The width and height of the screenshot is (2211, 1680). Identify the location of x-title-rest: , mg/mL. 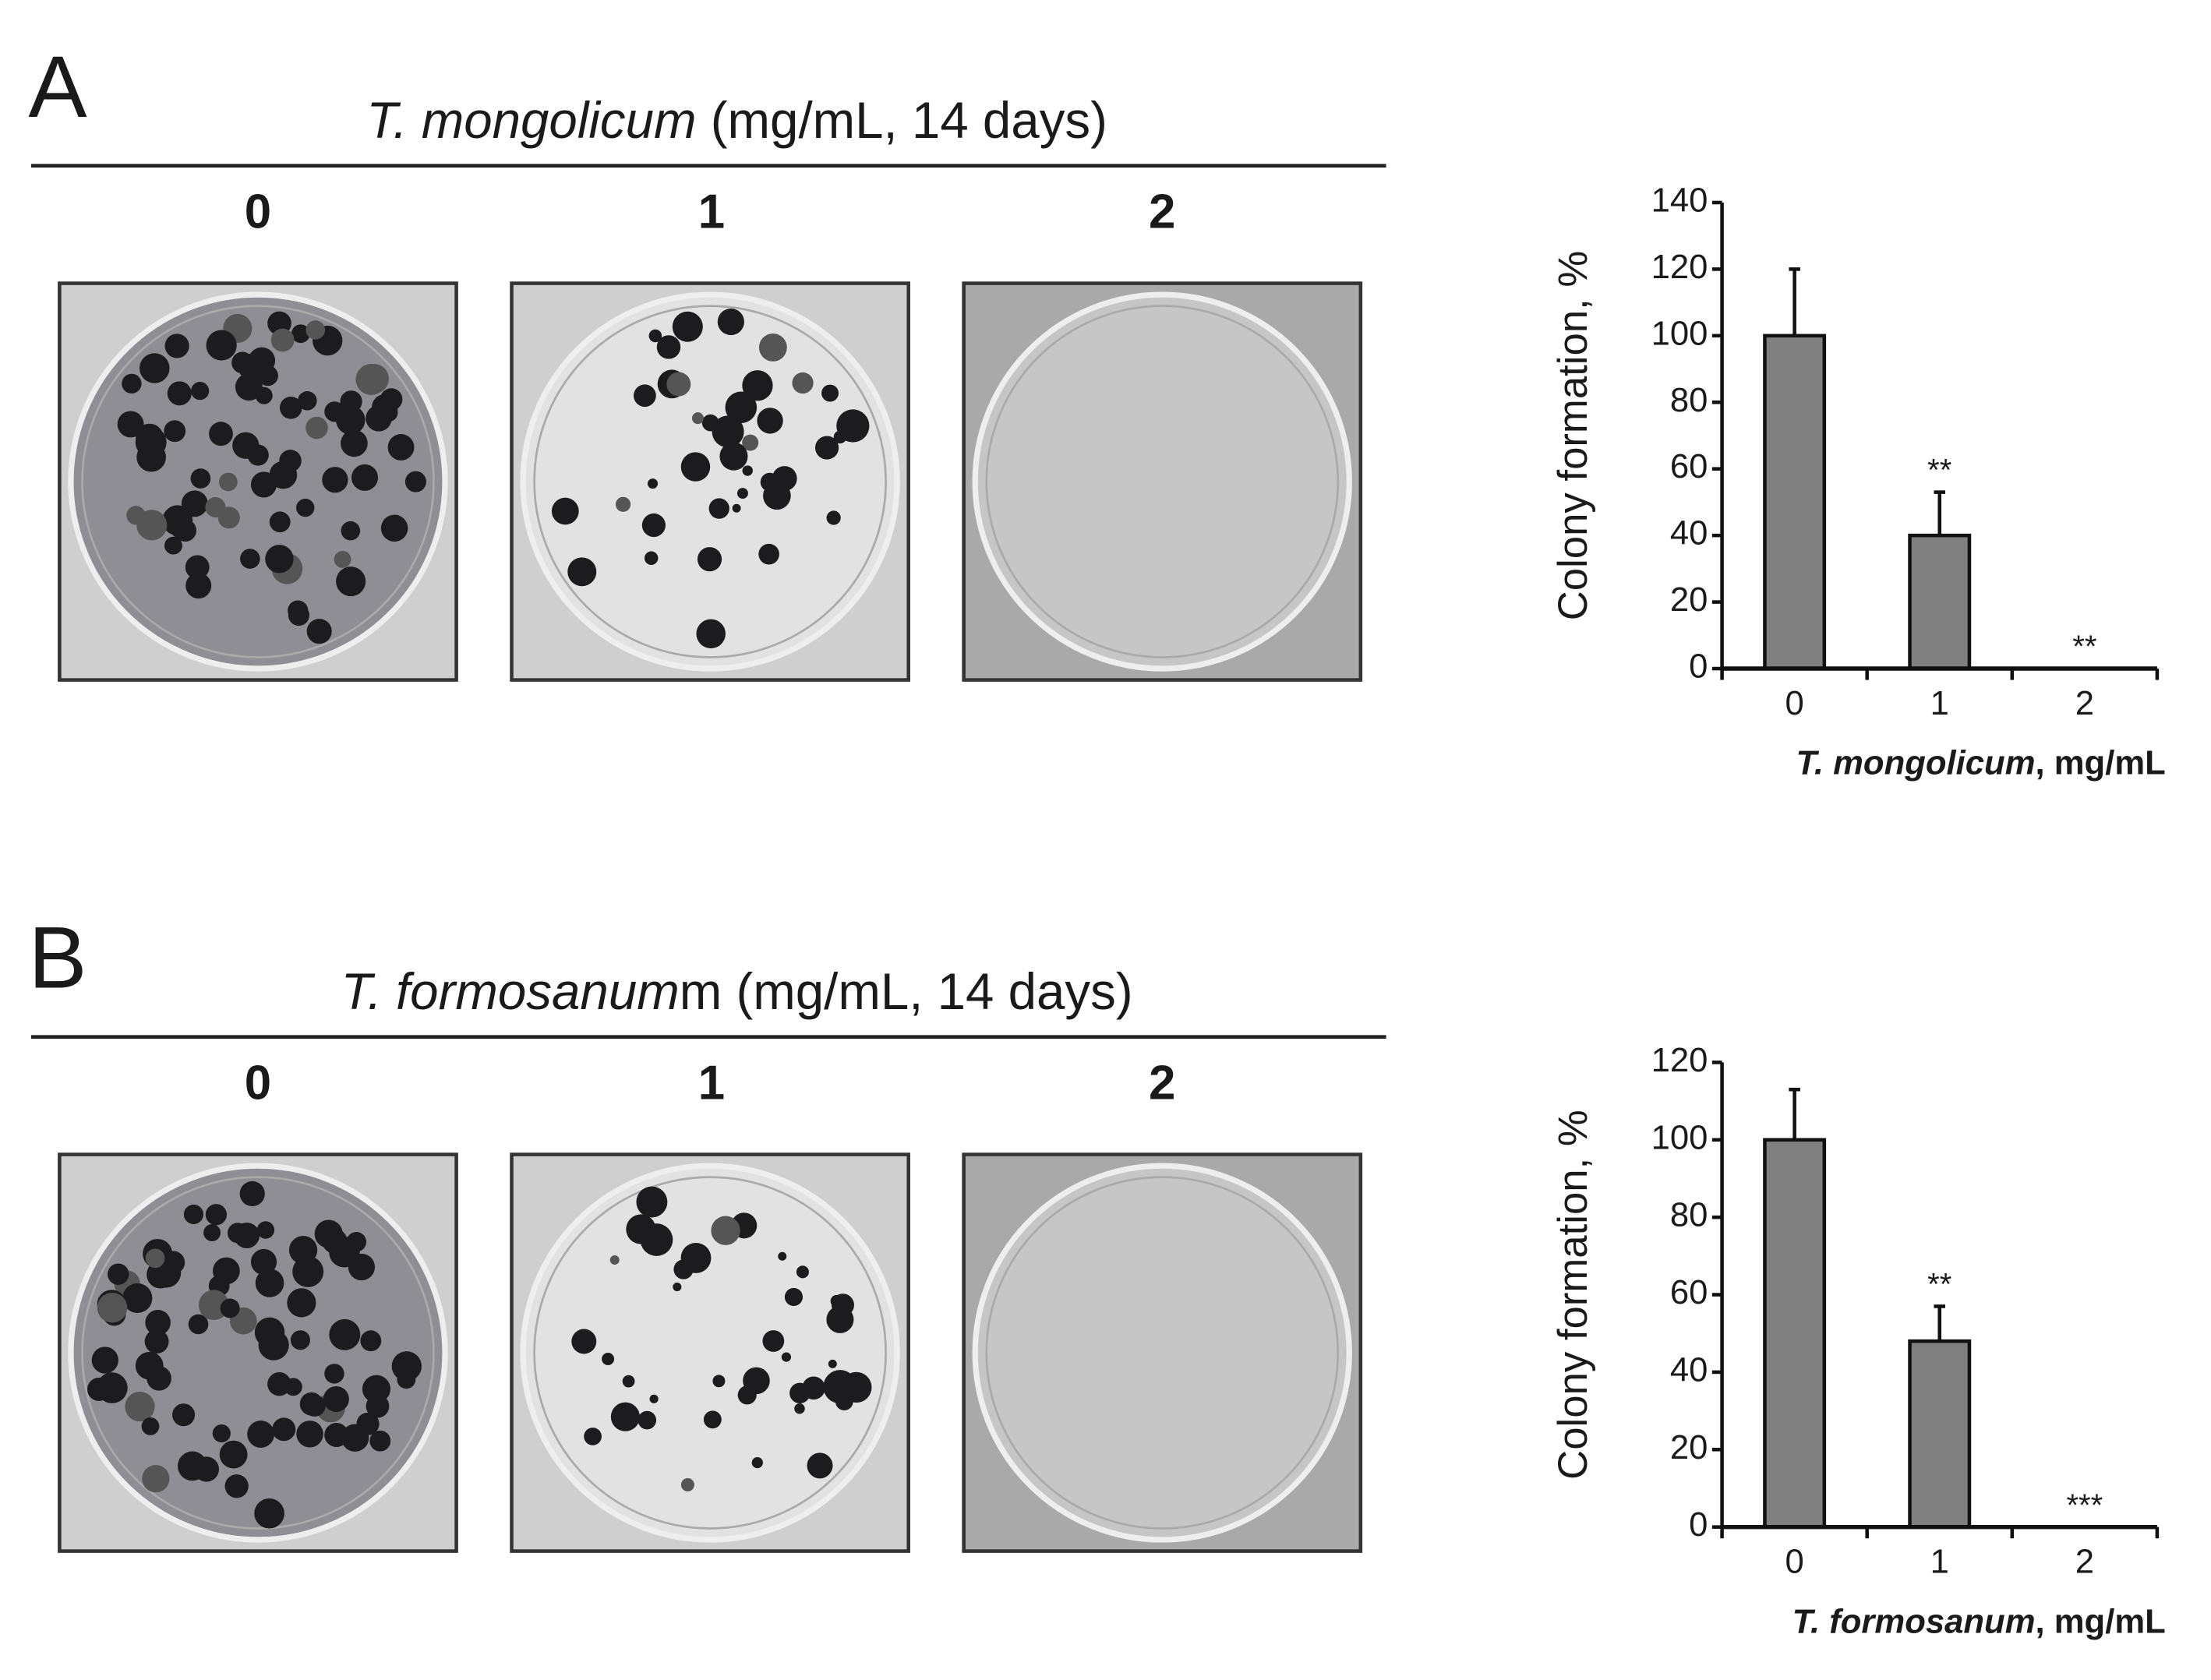
(2101, 763).